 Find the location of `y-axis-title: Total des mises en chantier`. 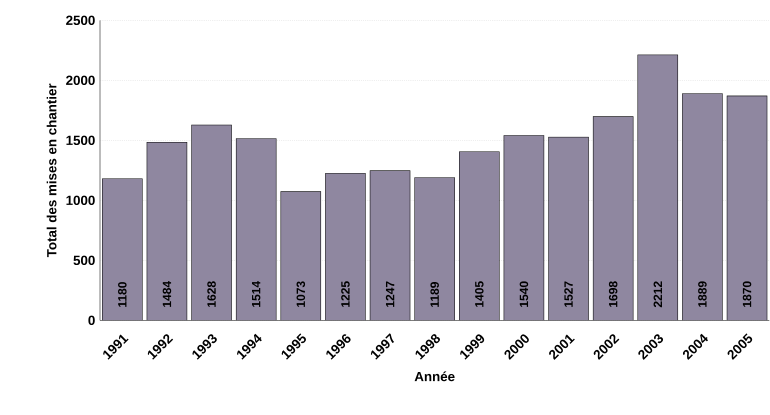

y-axis-title: Total des mises en chantier is located at coordinates (51, 171).